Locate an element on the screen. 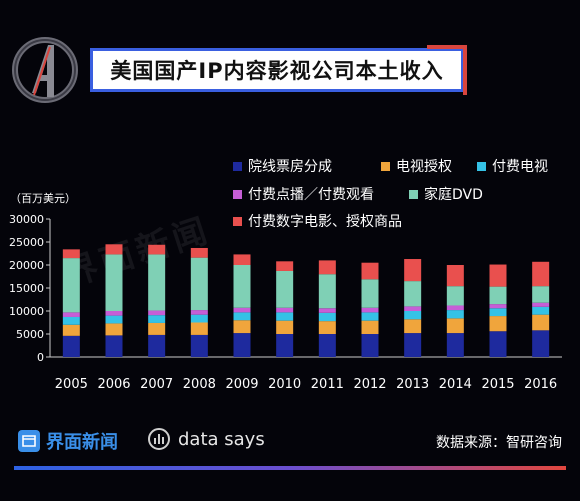 This screenshot has height=501, width=580. x-tick-label: 2005 is located at coordinates (71, 384).